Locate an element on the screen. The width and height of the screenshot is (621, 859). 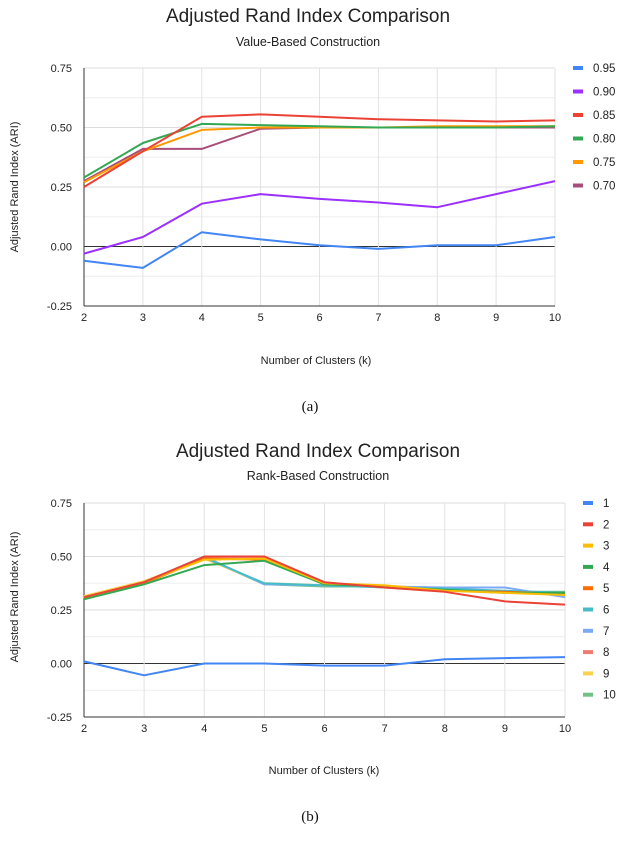
legend: 1 2 3 4 5 6 7 8 9 10 is located at coordinates (599, 600).